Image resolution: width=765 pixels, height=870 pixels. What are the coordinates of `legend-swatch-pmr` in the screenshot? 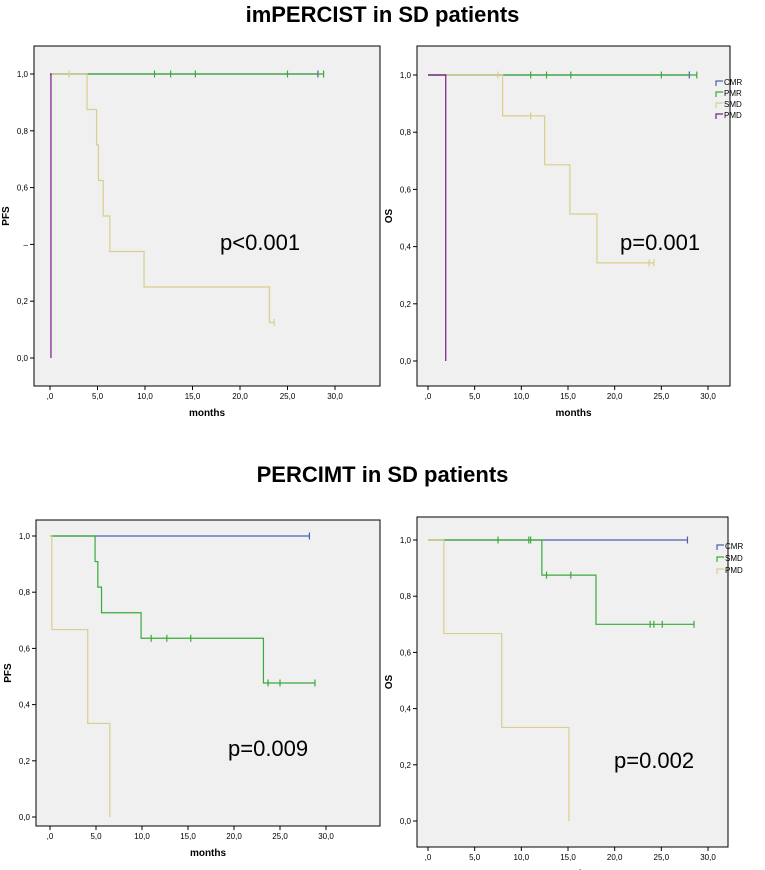 It's located at (719, 94).